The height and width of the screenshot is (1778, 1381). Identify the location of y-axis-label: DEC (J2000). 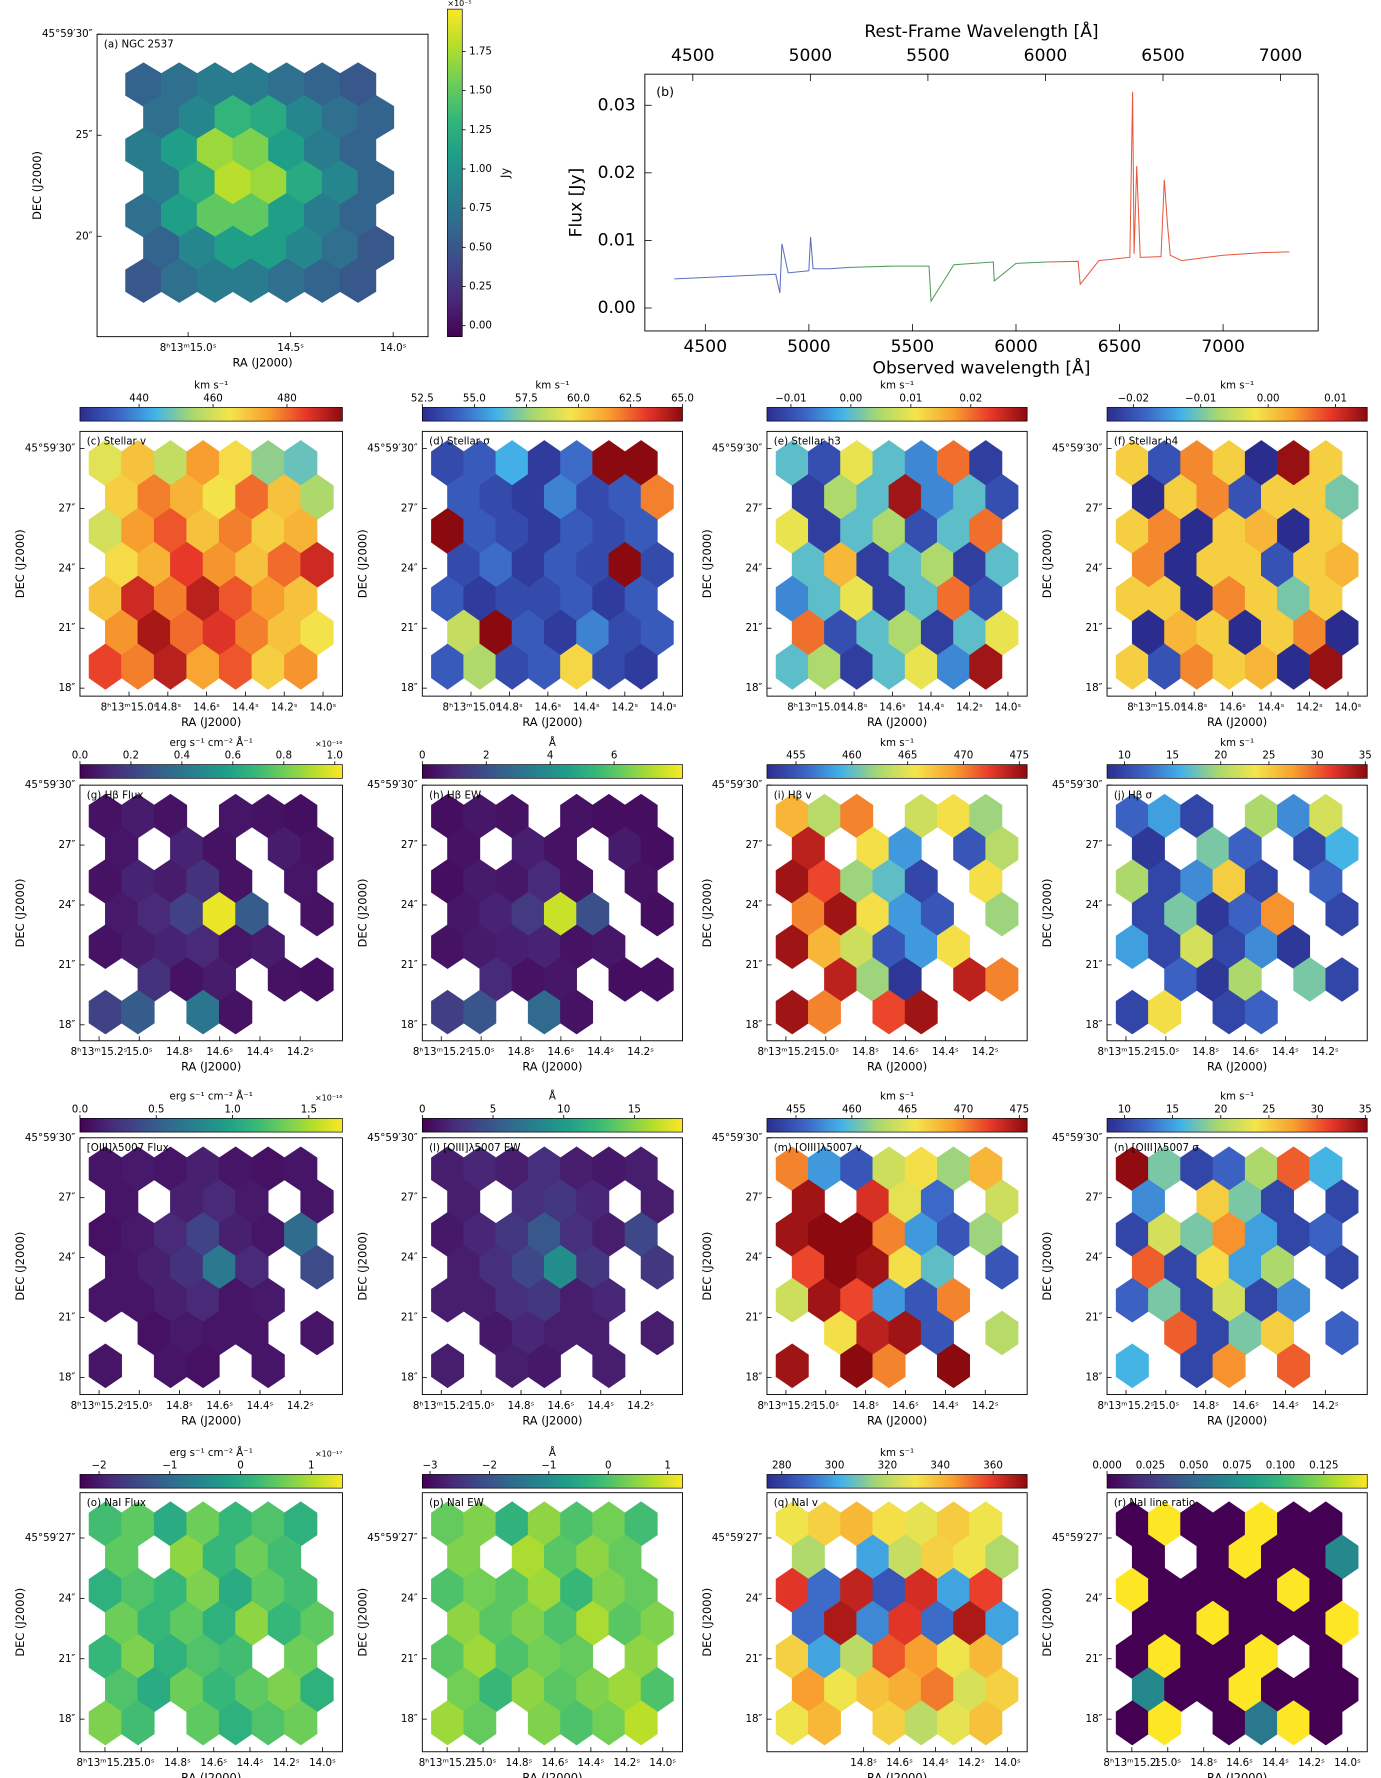
(37, 185).